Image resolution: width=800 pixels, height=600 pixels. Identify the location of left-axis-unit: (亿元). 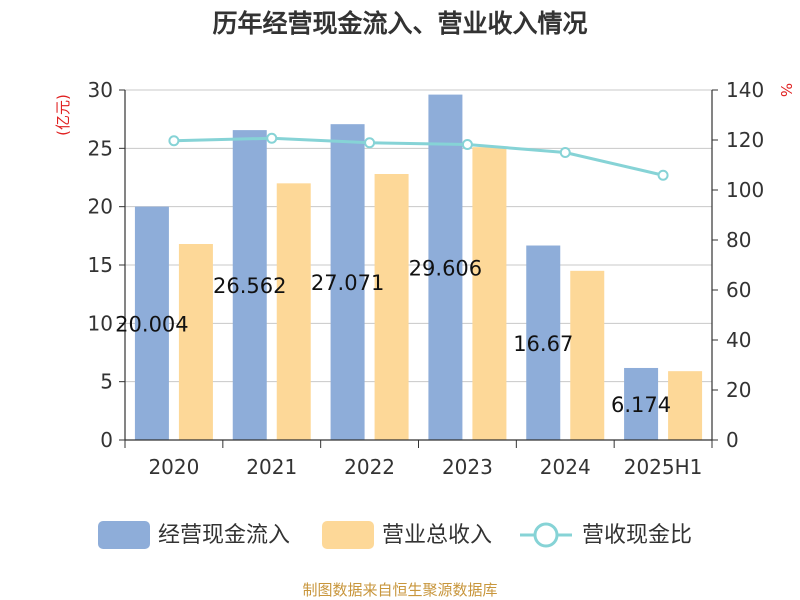
(63, 115).